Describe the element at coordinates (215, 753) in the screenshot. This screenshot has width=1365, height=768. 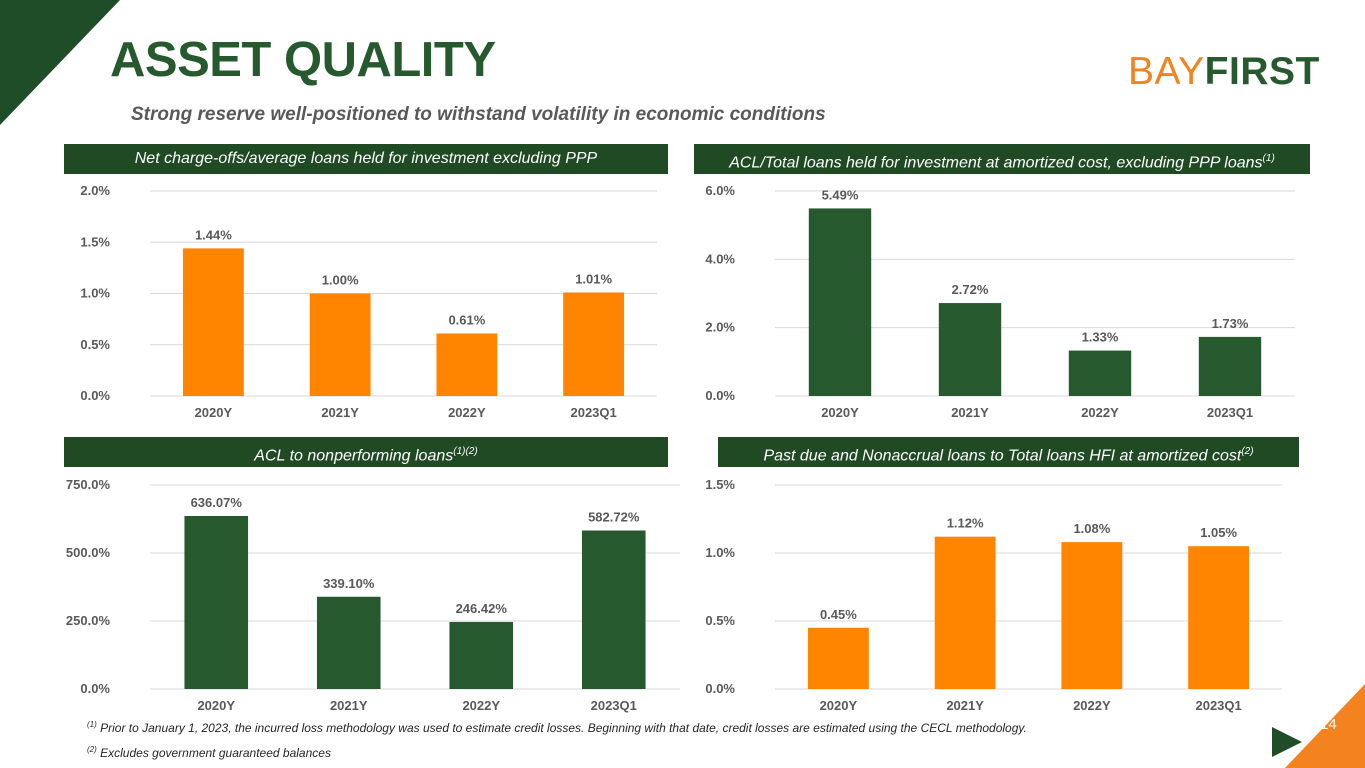
I see `footnote-text: Excludes government guaranteed balances` at that location.